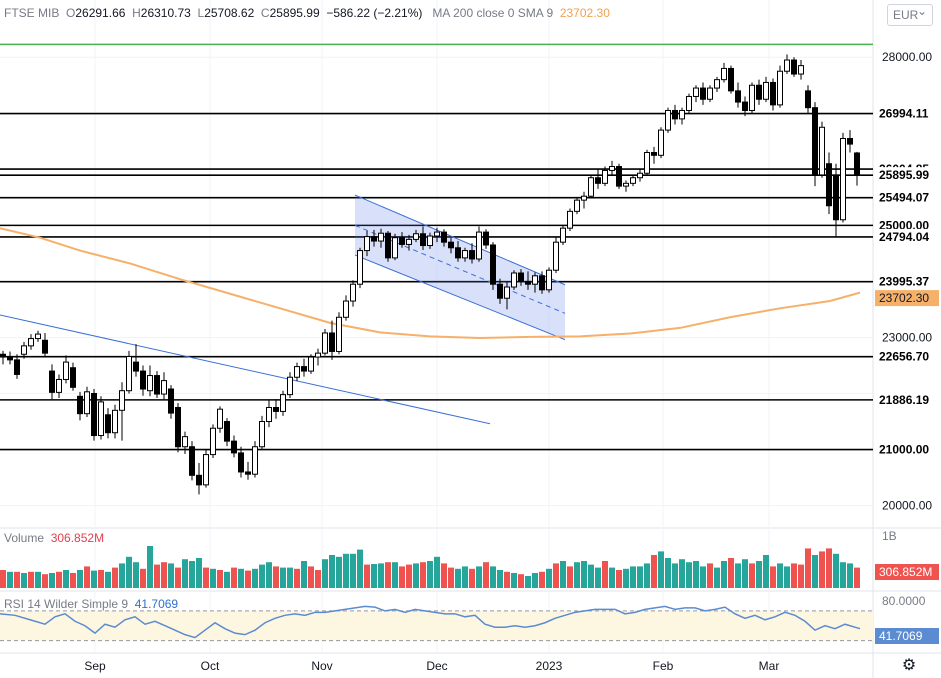 The width and height of the screenshot is (941, 678). What do you see at coordinates (910, 13) in the screenshot?
I see `currency-selector: EUR` at bounding box center [910, 13].